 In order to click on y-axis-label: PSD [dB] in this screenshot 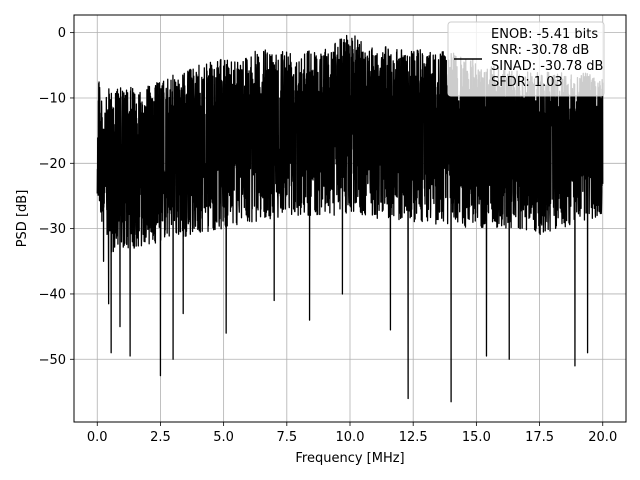, I will do `click(22, 219)`.